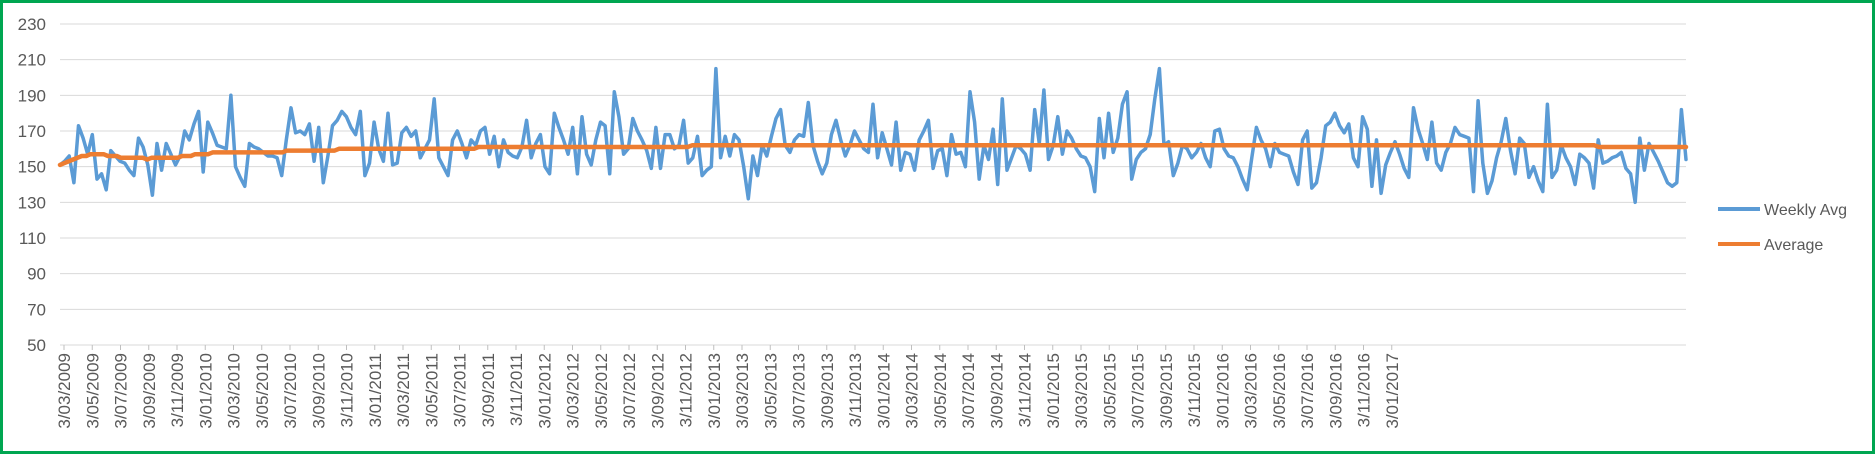 The width and height of the screenshot is (1875, 454). Describe the element at coordinates (1166, 391) in the screenshot. I see `x-tick-label: 3/09/2015` at that location.